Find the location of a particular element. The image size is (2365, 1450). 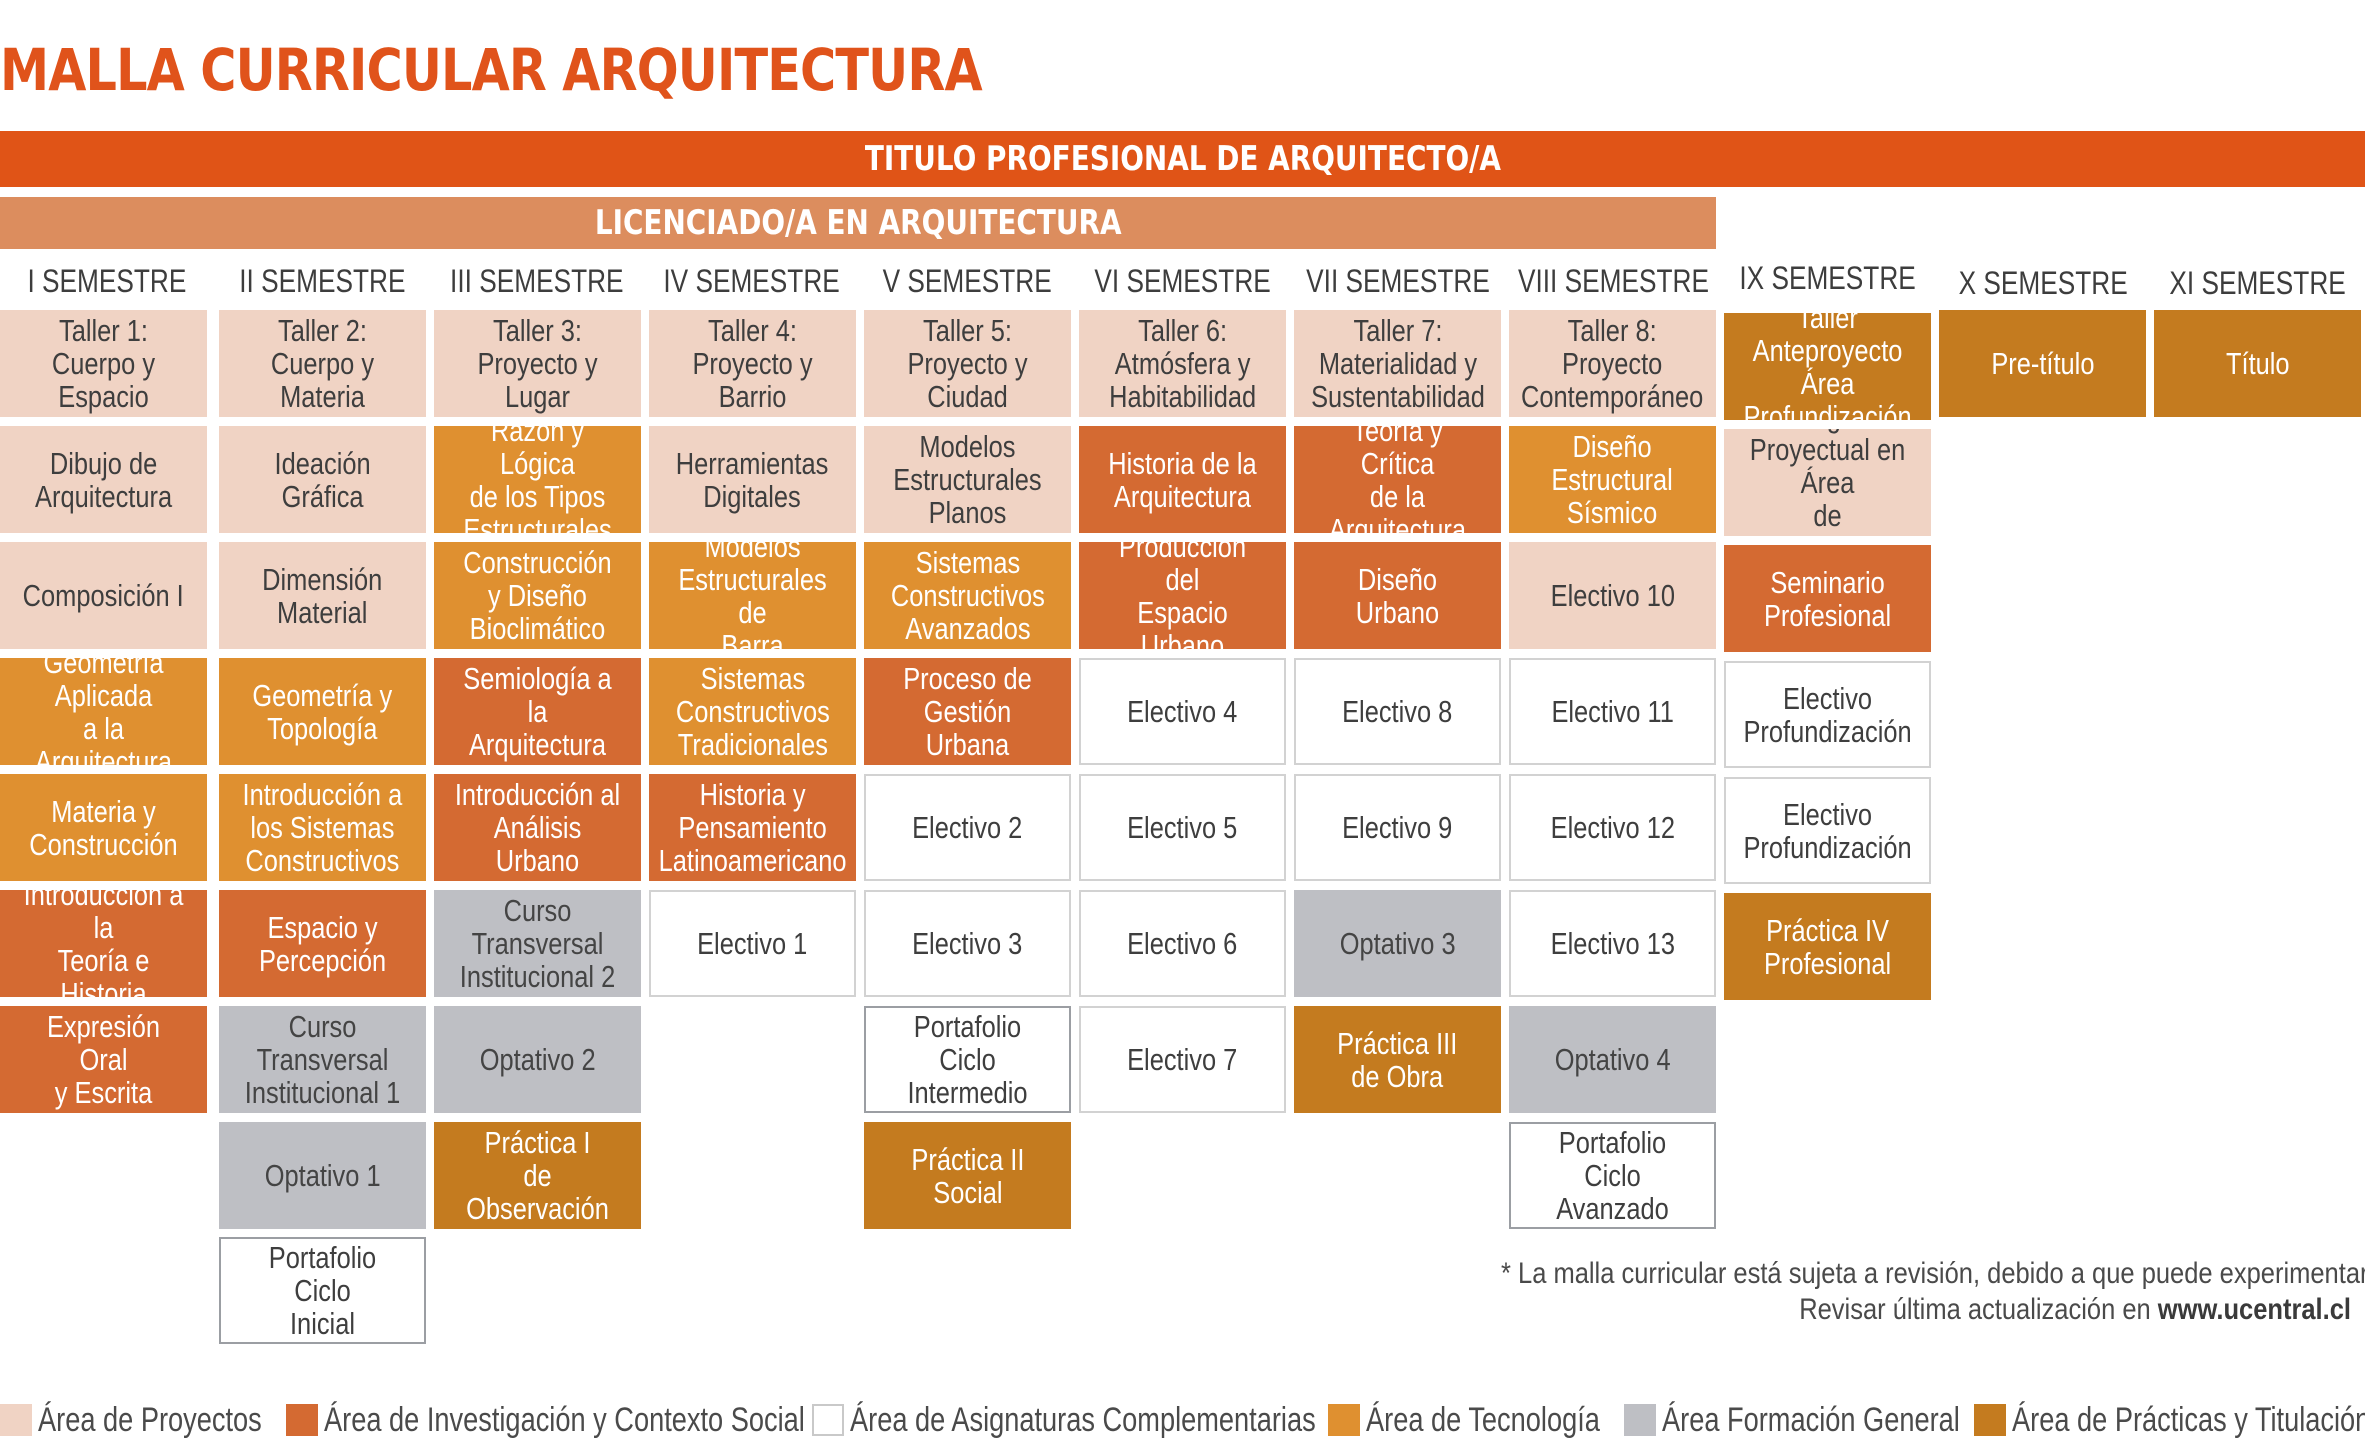

subject-name: Sistemas Constructivos Tradicionales is located at coordinates (752, 711).